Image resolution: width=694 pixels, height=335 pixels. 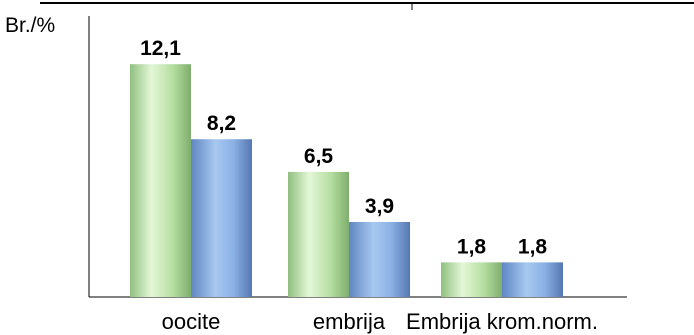 I want to click on y-axis-label: Br./%, so click(x=30, y=25).